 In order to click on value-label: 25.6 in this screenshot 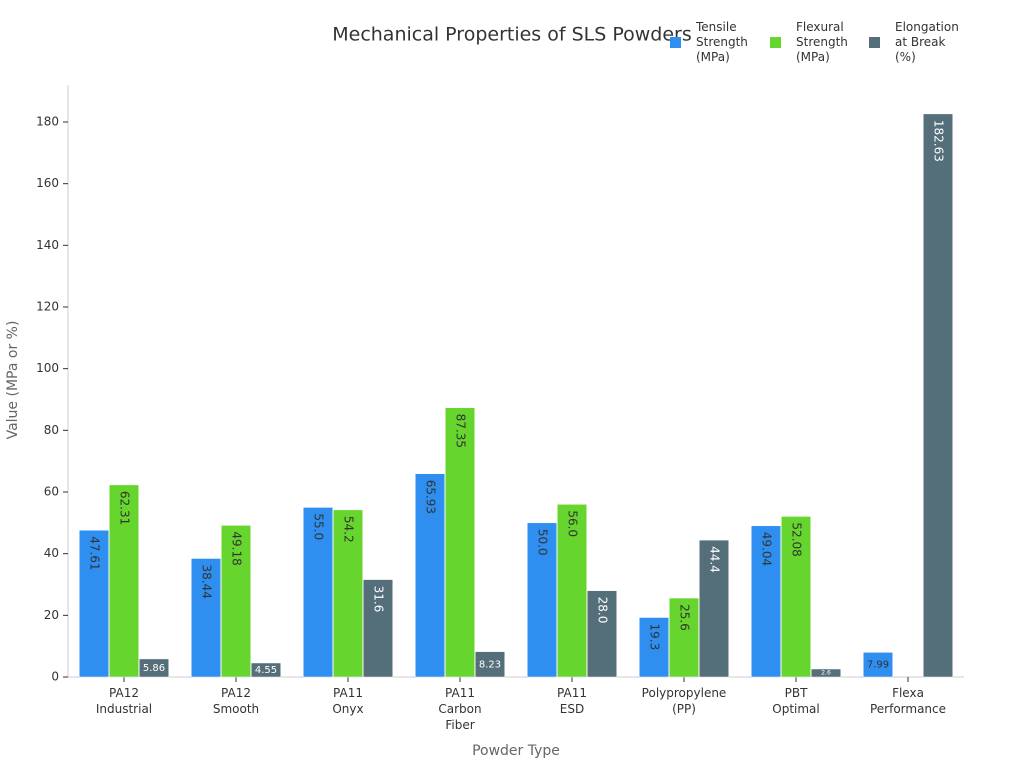, I will do `click(685, 617)`.